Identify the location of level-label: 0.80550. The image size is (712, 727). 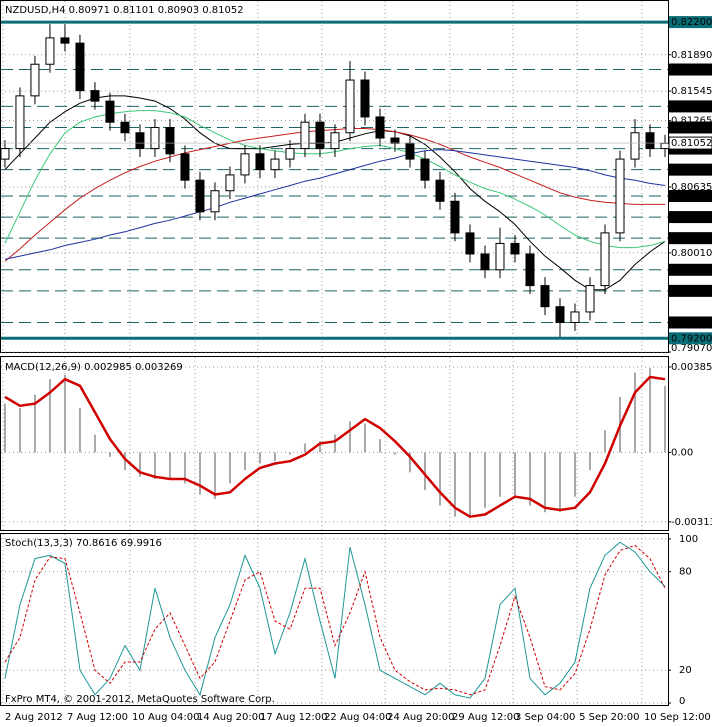
(691, 196).